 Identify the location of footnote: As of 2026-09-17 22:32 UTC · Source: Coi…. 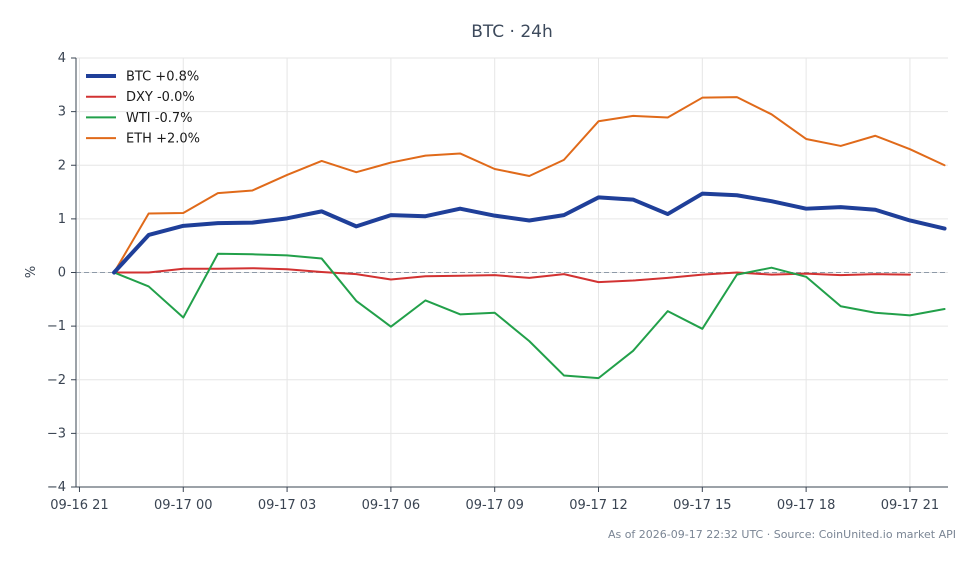
(782, 534).